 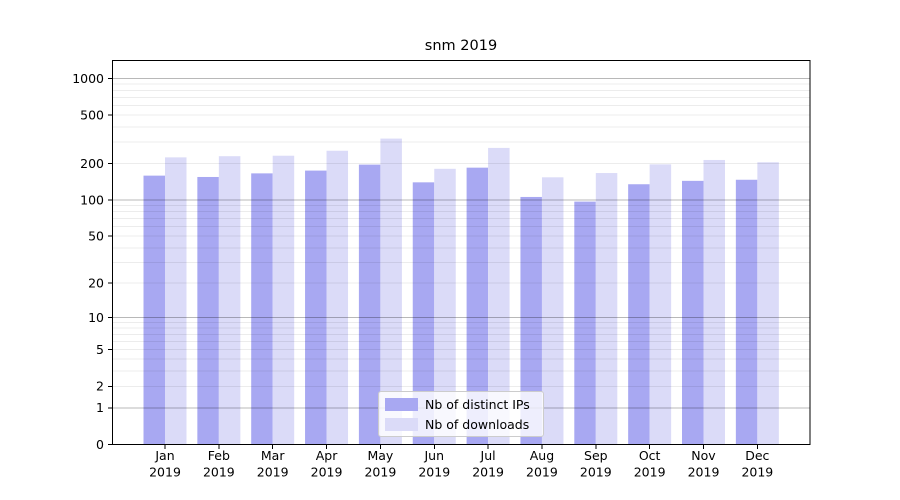 I want to click on bar-distinct-ips-may, so click(x=369, y=304).